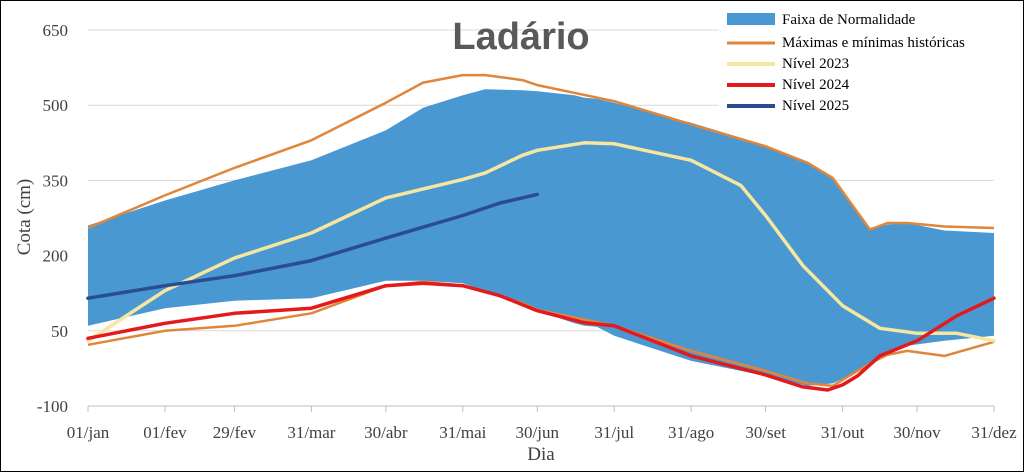 The height and width of the screenshot is (473, 1024). Describe the element at coordinates (815, 64) in the screenshot. I see `legend-label-2023: Nível 2023` at that location.